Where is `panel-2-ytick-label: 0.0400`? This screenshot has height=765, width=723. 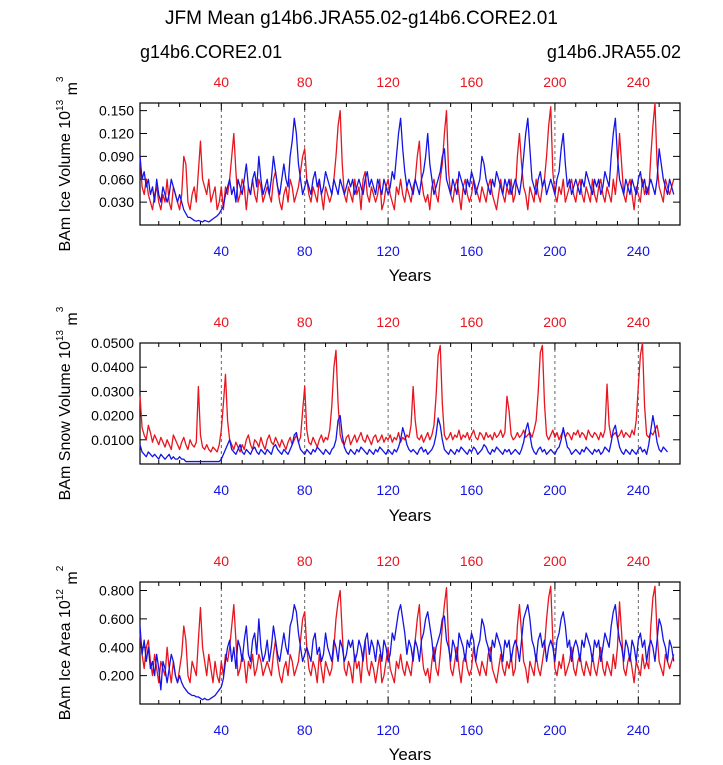 panel-2-ytick-label: 0.0400 is located at coordinates (112, 367).